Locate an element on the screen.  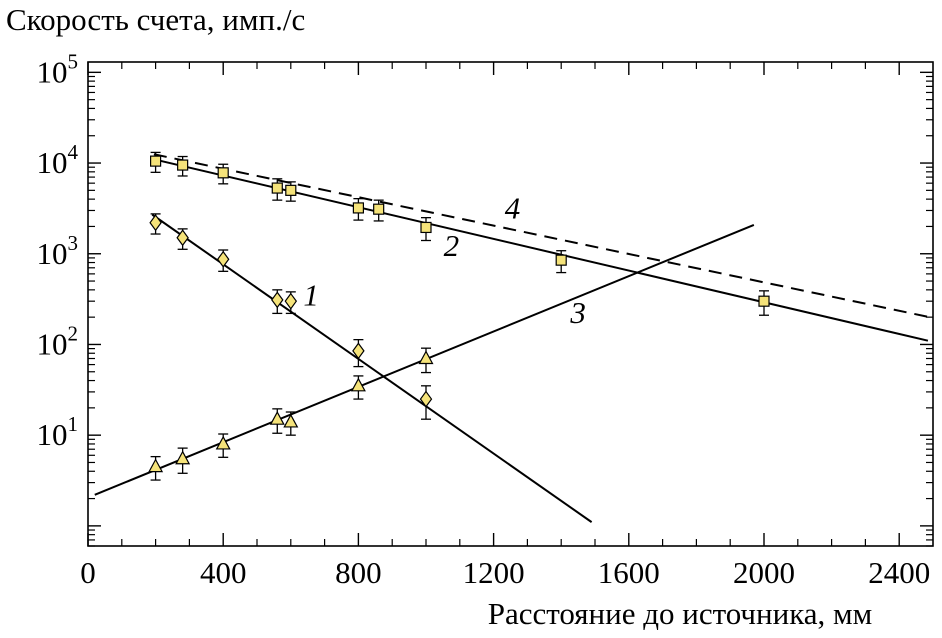
y-tick-exponent: 1 is located at coordinates (73, 424).